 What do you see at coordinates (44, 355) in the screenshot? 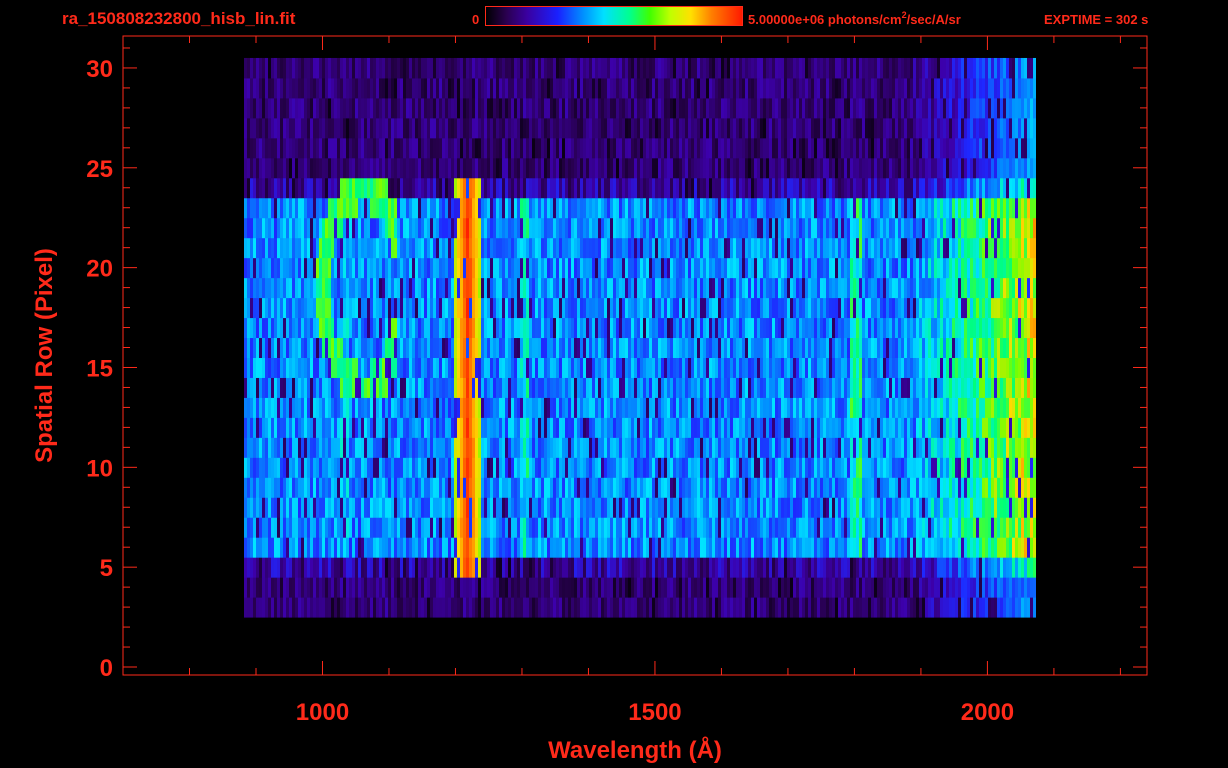
I see `y-axis-label: Spatial Row (Pixel)` at bounding box center [44, 355].